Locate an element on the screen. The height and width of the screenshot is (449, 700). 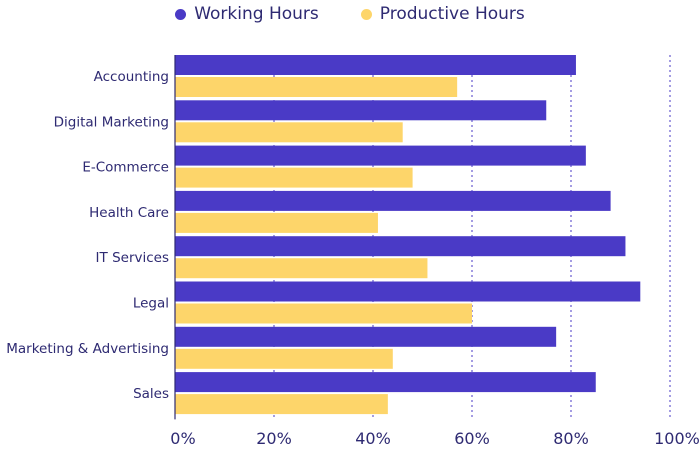
x-tick-label-40: 40% is located at coordinates (373, 438).